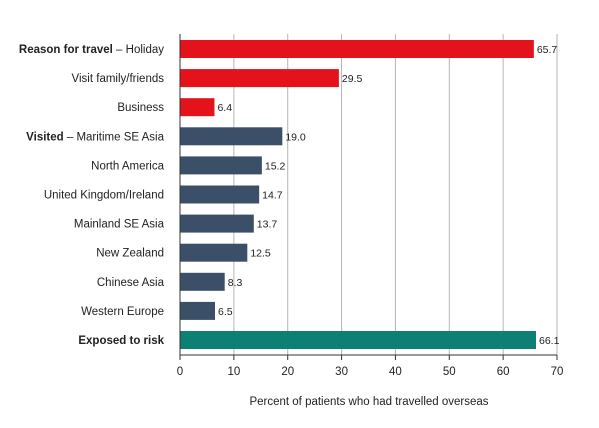  I want to click on category-label: North America, so click(127, 166).